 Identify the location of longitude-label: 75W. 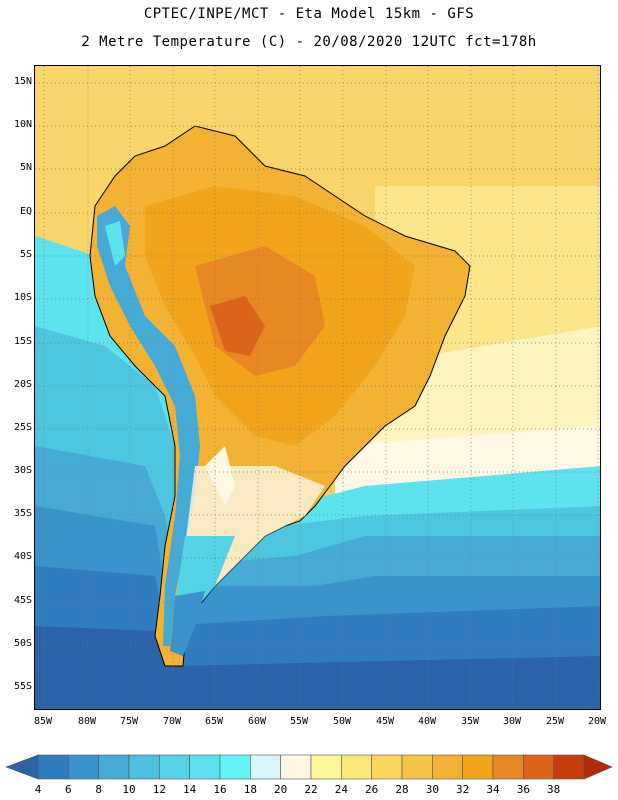
(129, 721).